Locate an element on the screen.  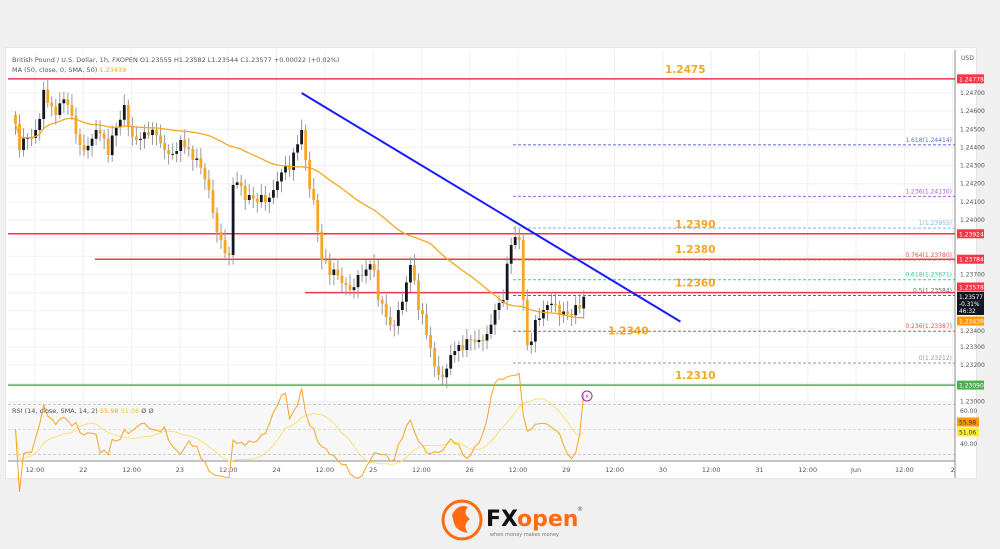
current-price-text: -0.31% is located at coordinates (969, 305).